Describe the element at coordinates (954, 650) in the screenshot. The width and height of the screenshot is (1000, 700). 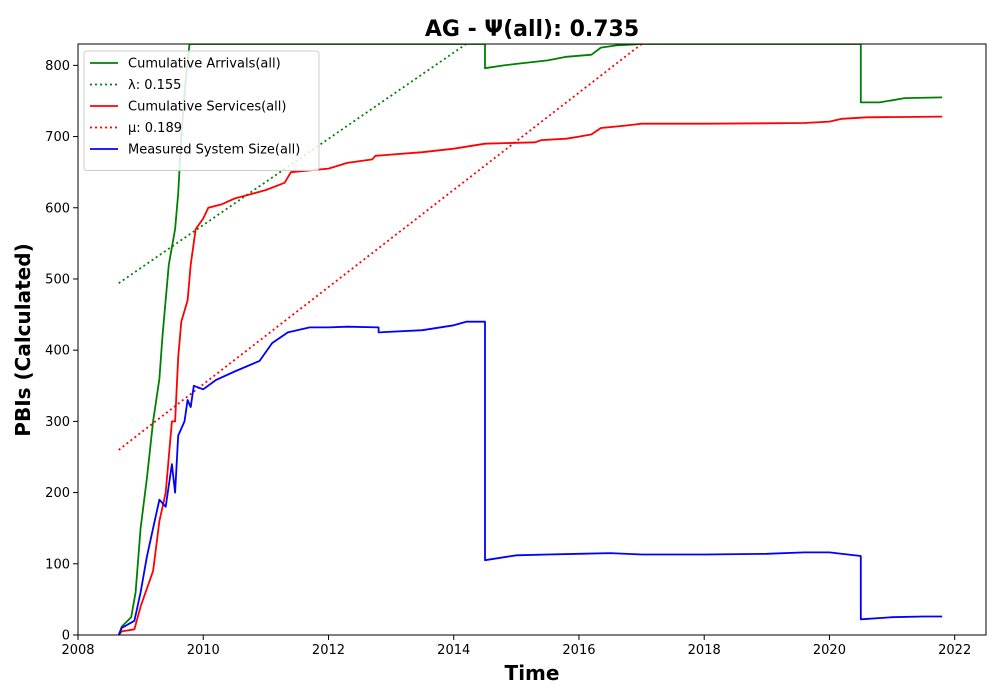
I see `x-tick-label: 2022` at that location.